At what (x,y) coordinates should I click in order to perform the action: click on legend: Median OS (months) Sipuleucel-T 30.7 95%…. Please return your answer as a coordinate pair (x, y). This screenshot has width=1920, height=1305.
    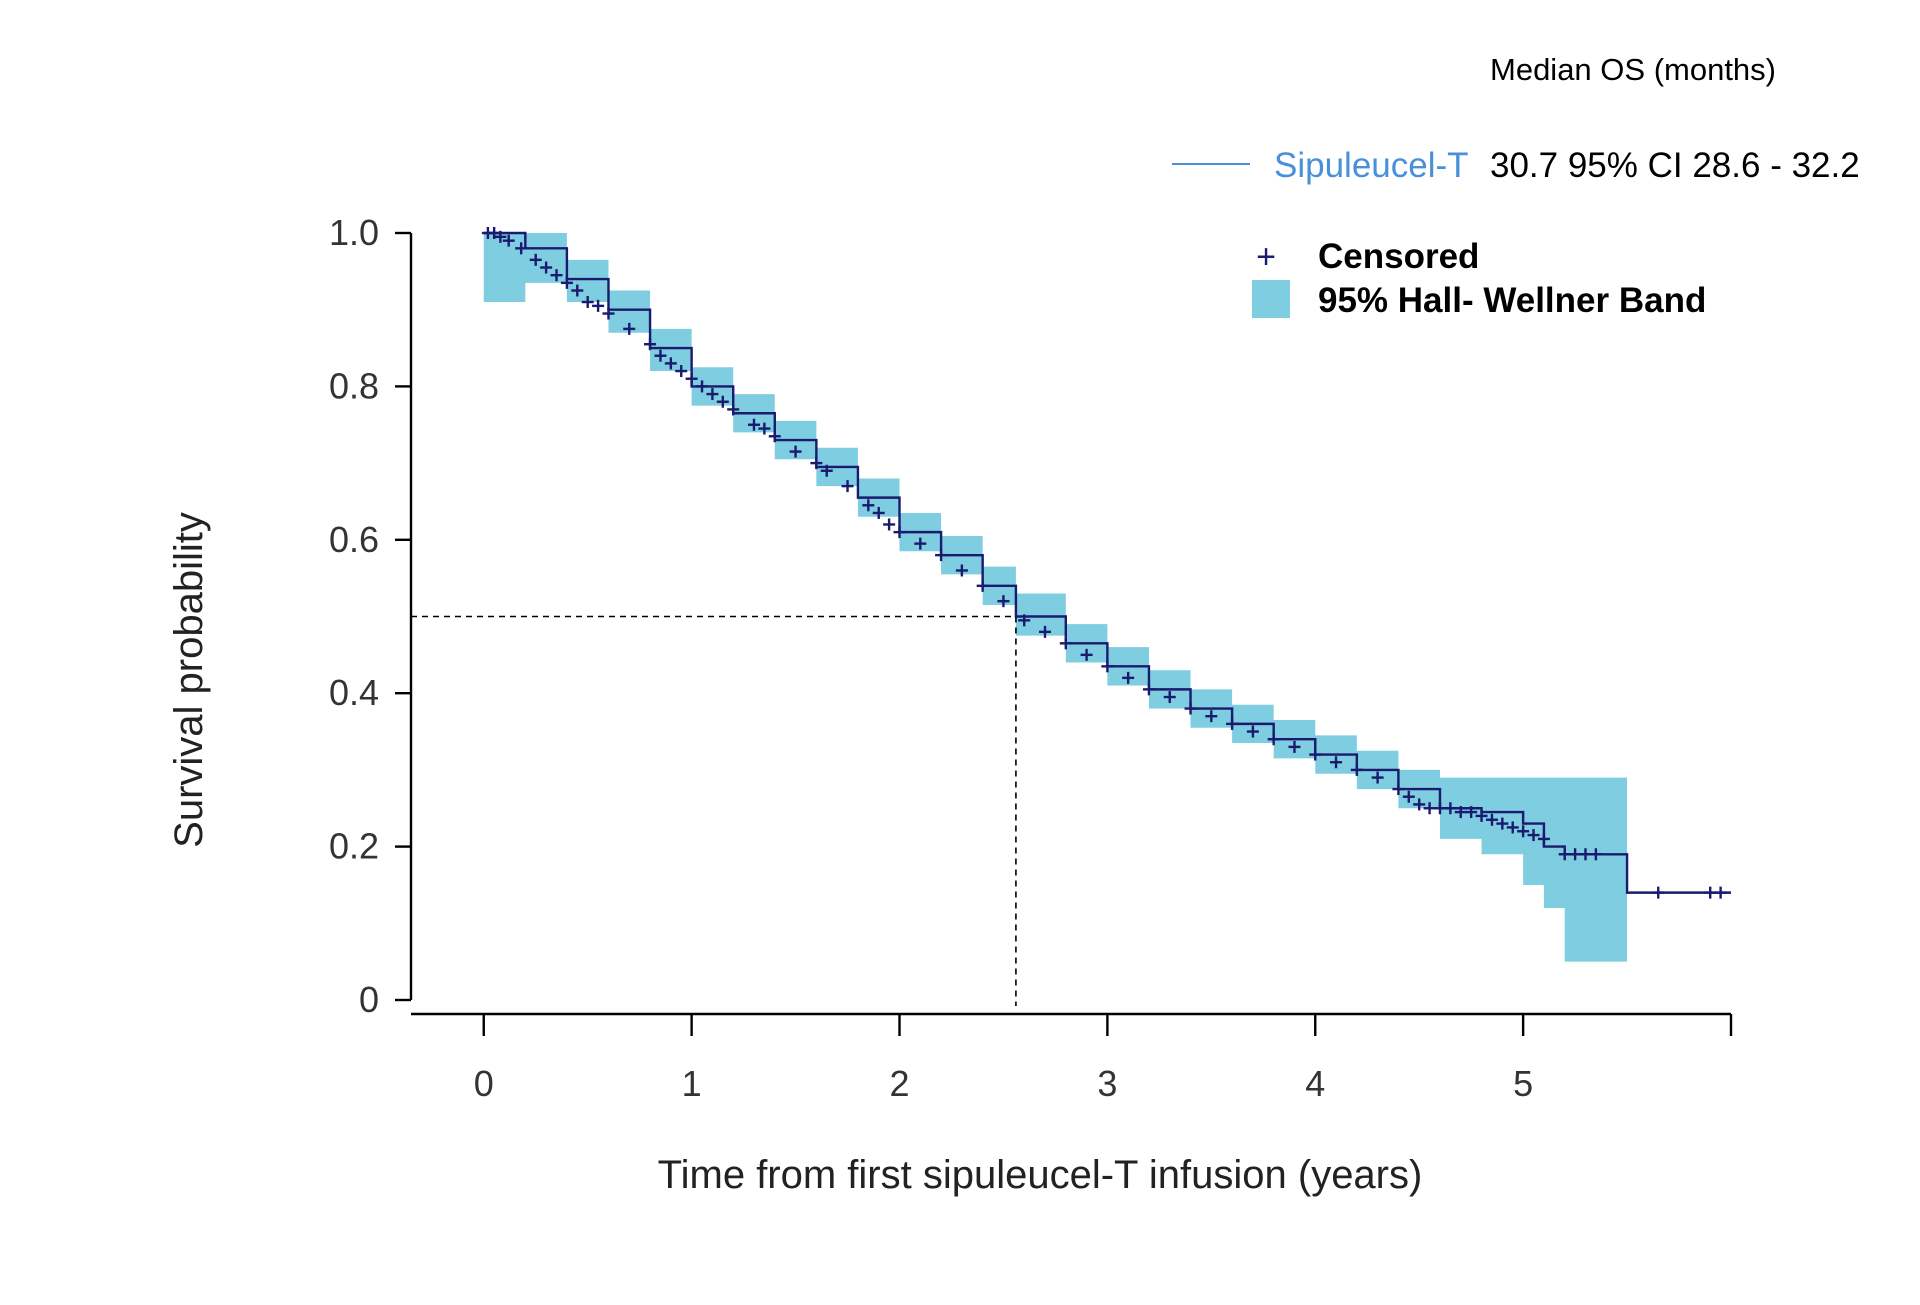
    Looking at the image, I should click on (1516, 186).